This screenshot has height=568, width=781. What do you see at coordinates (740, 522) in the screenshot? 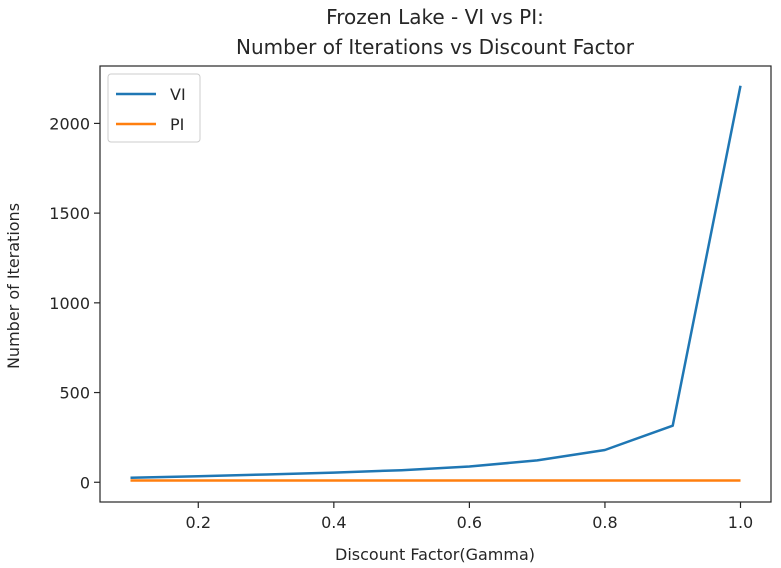
I see `x-tick-label: 1.0` at bounding box center [740, 522].